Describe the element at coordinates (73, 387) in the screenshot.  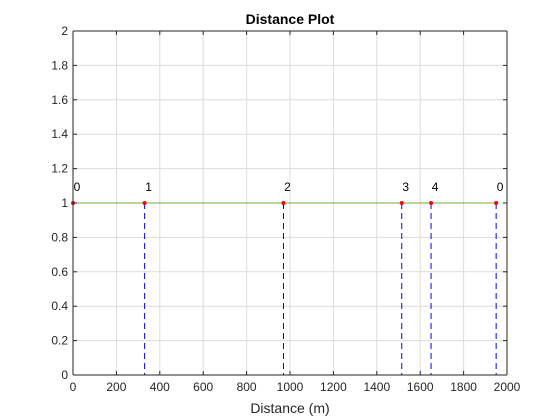
I see `x-tick-label: 0` at that location.